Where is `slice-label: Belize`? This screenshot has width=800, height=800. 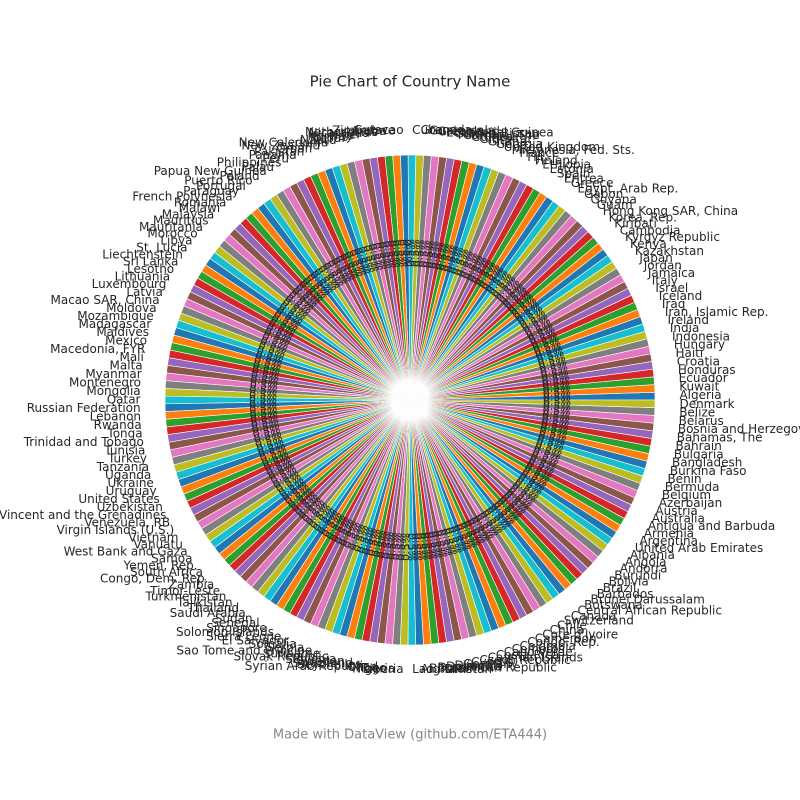 slice-label: Belize is located at coordinates (697, 412).